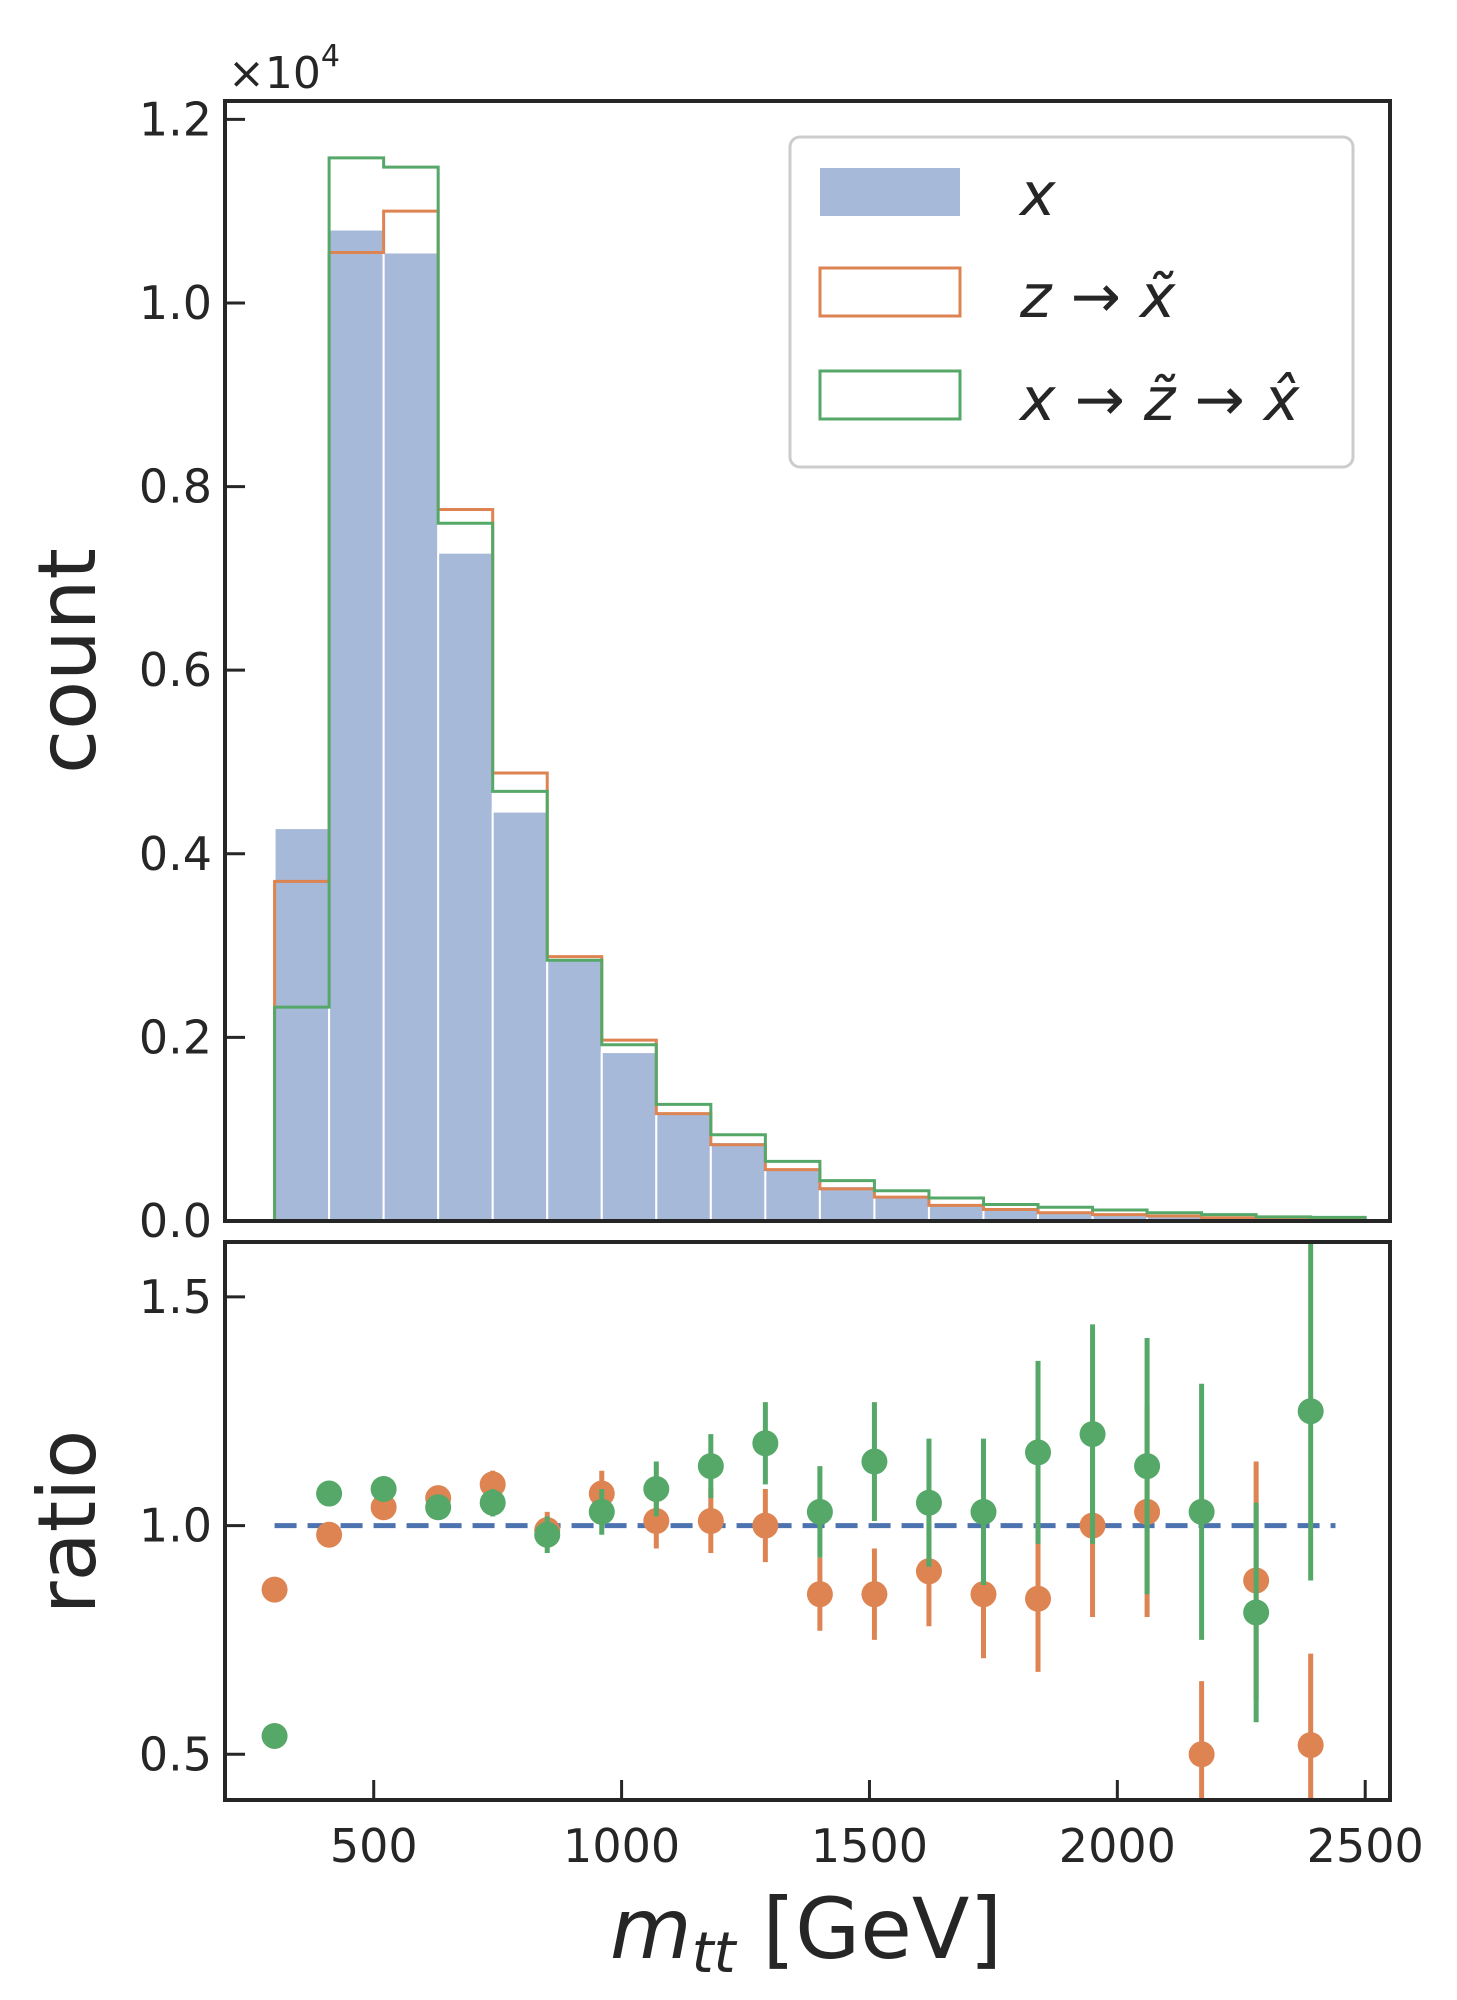  What do you see at coordinates (175, 303) in the screenshot?
I see `count-y-tick-label: 1.0` at bounding box center [175, 303].